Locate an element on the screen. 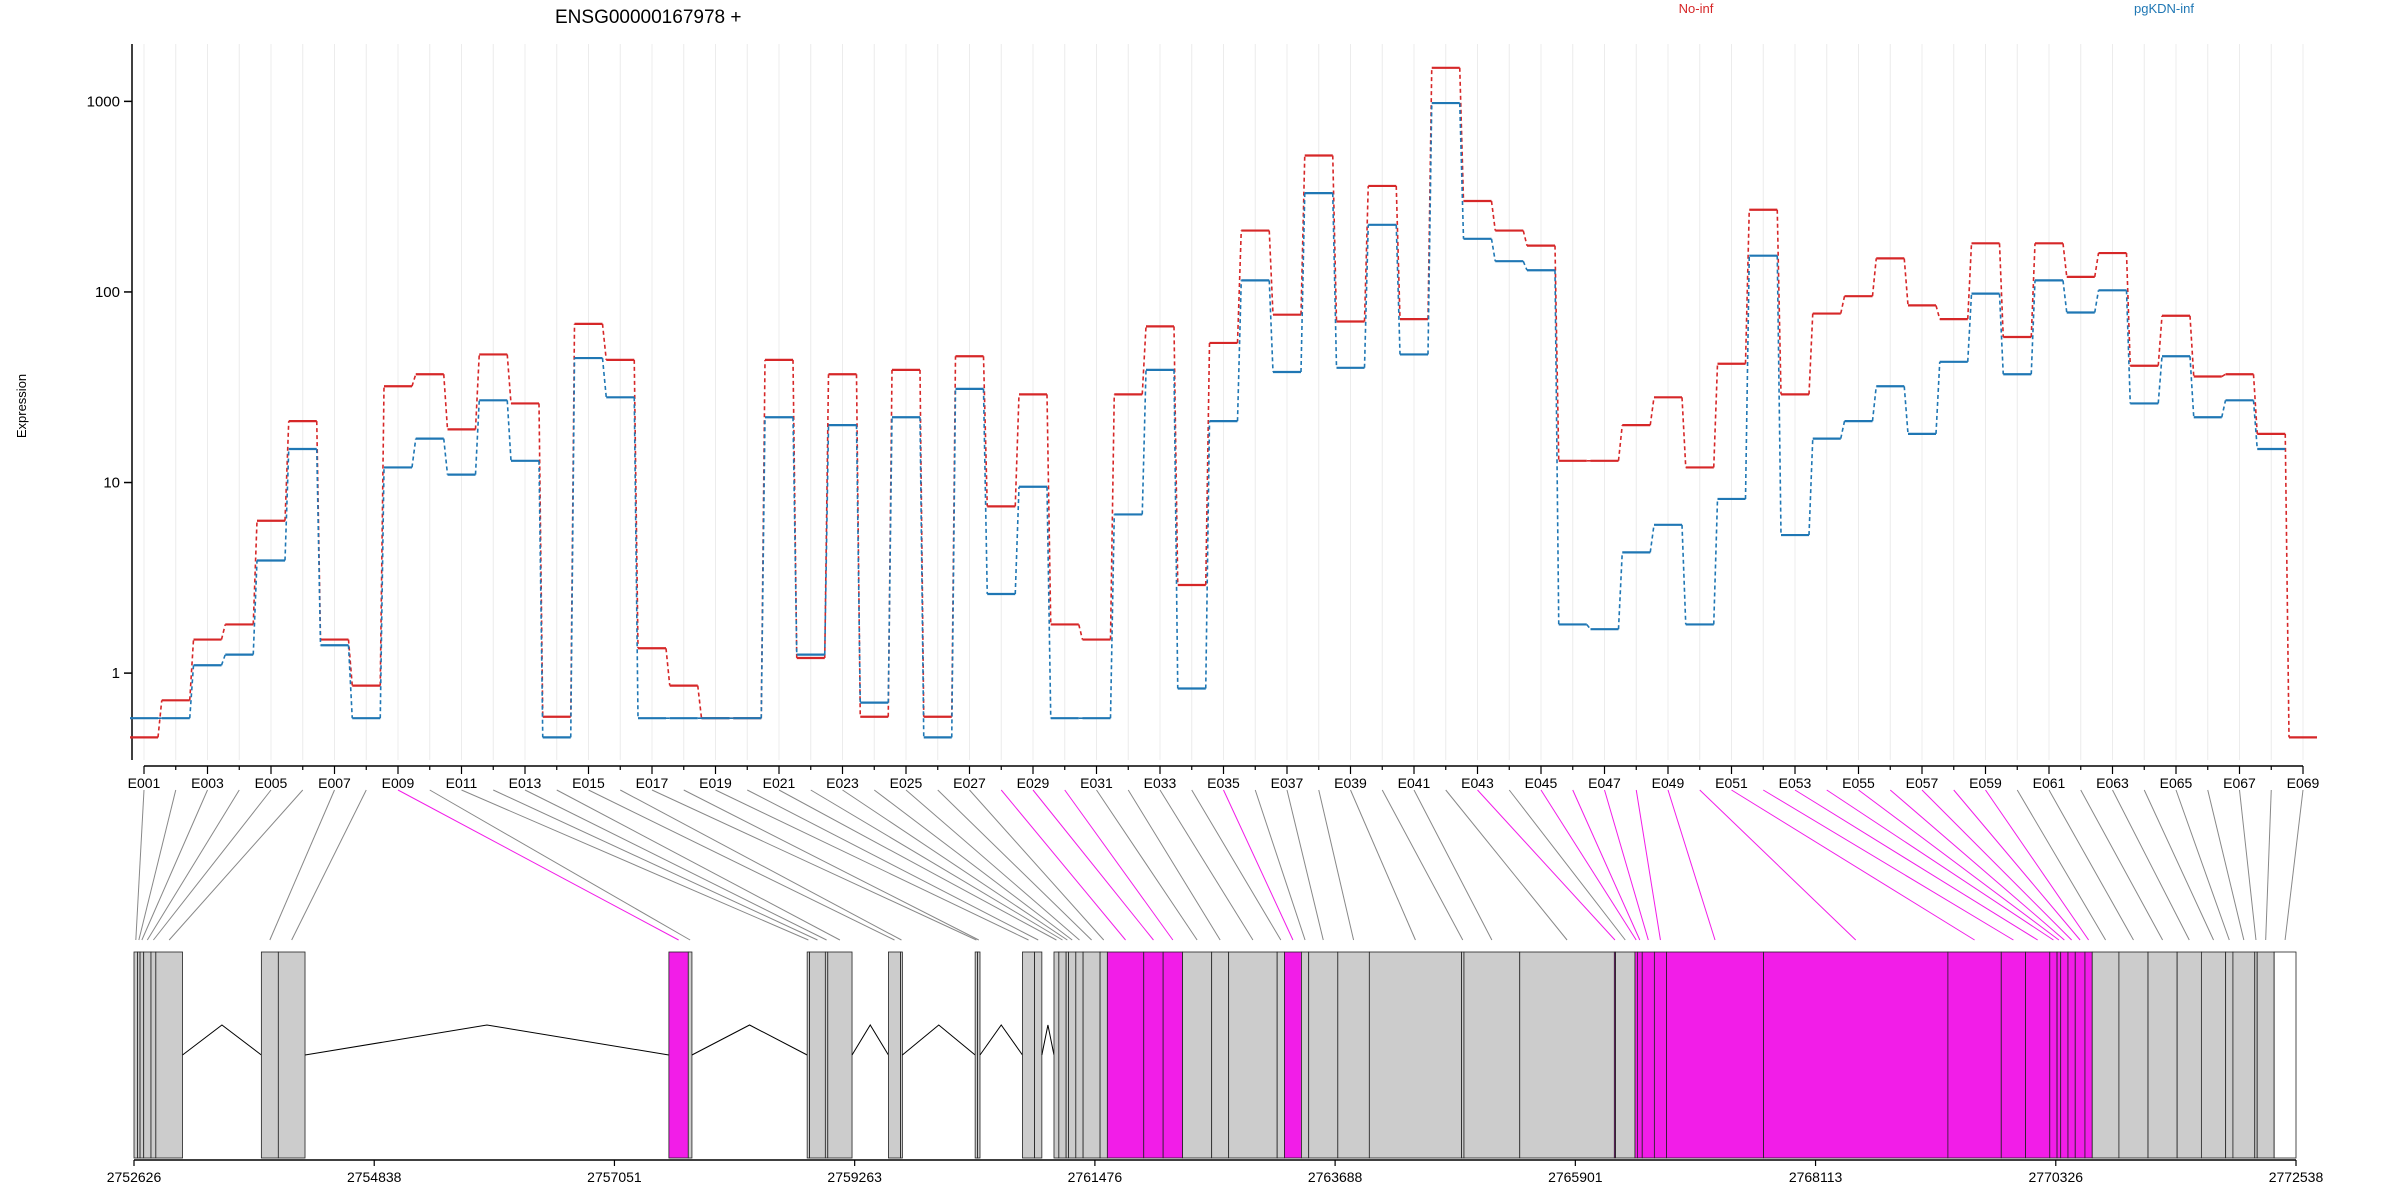 The image size is (2400, 1200). chart-title: ENSG00000167978 + is located at coordinates (648, 17).